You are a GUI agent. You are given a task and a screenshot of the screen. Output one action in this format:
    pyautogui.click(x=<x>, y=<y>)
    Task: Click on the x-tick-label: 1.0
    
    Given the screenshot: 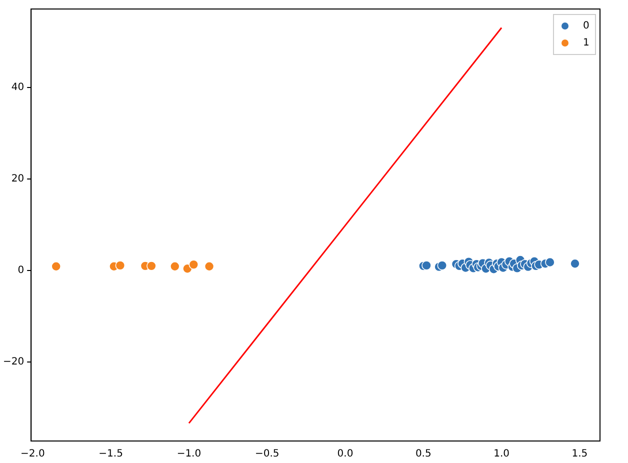 What is the action you would take?
    pyautogui.click(x=502, y=454)
    